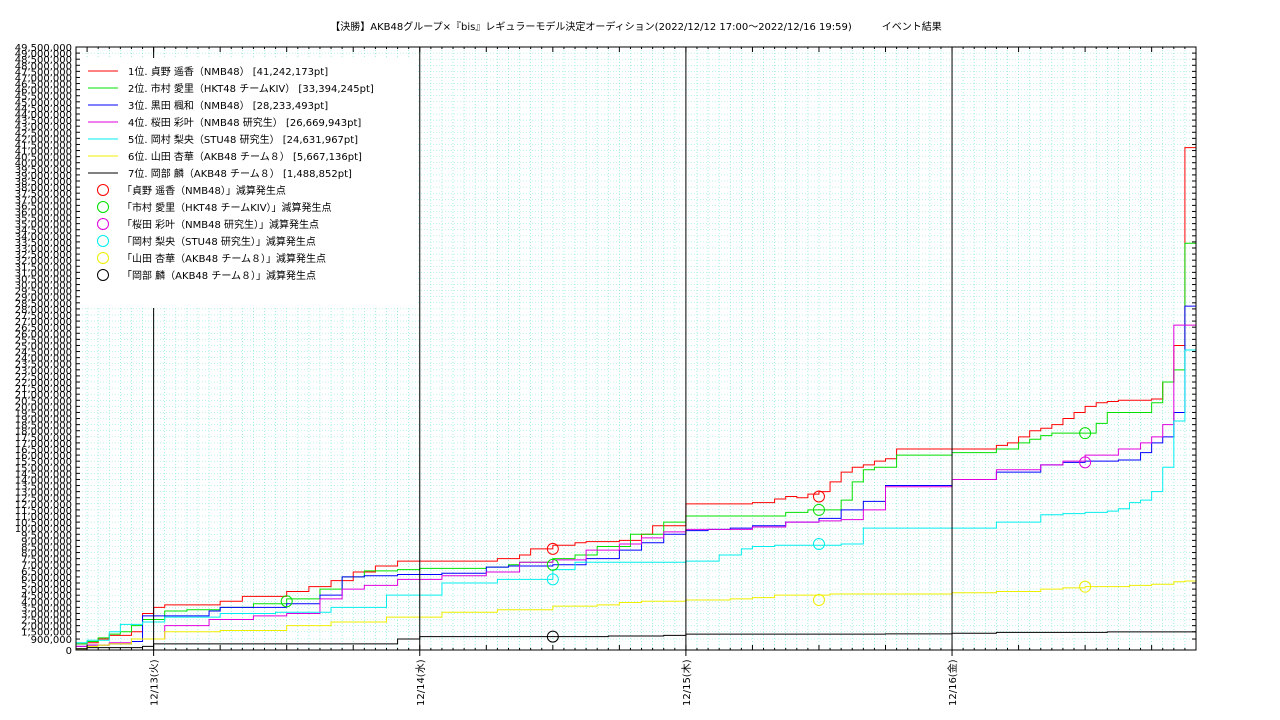  What do you see at coordinates (46, 554) in the screenshot?
I see `y-tick-label: 8,000,000` at bounding box center [46, 554].